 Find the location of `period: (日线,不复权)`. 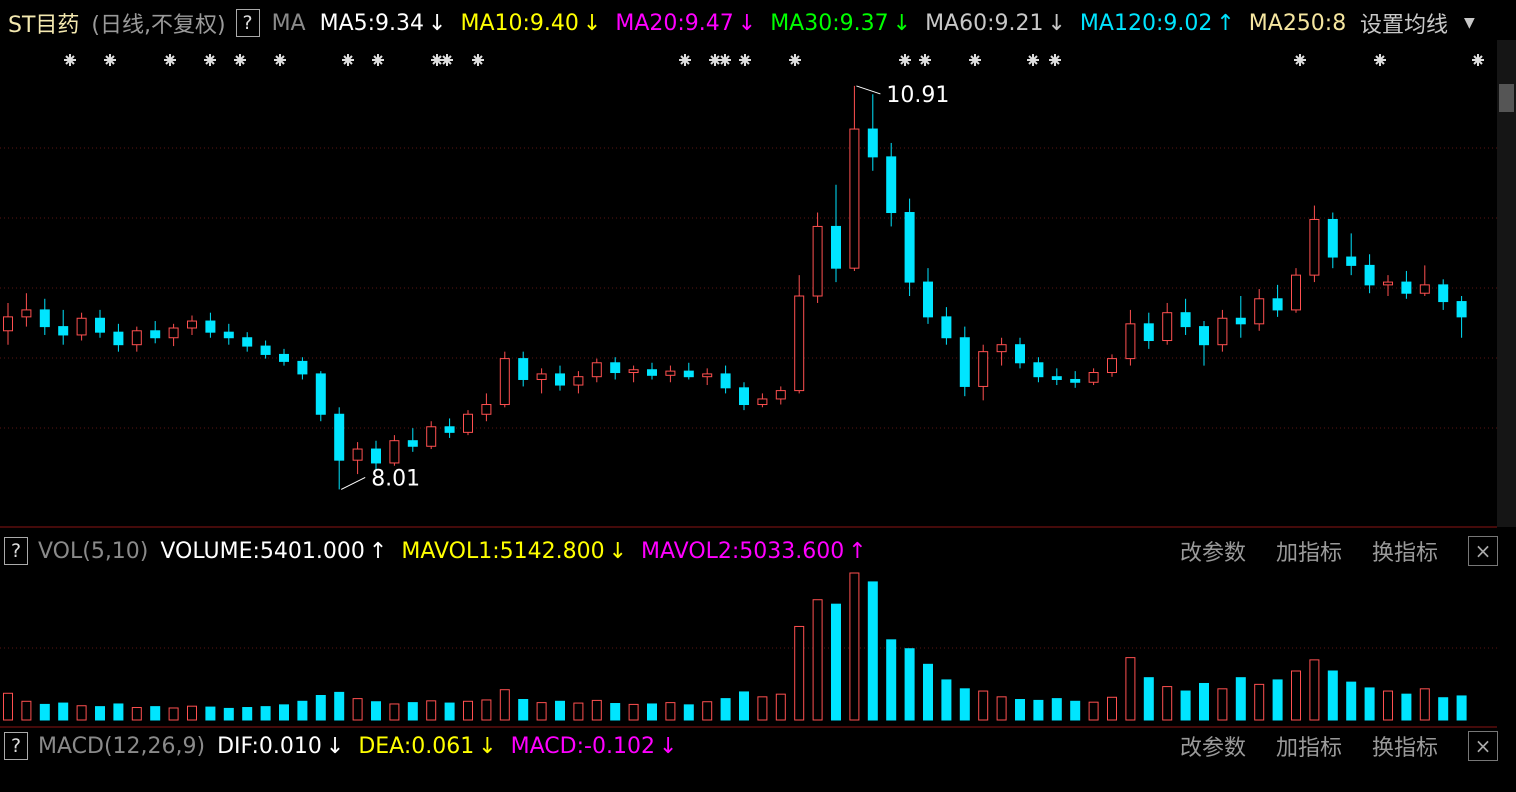

period: (日线,不复权) is located at coordinates (158, 25).